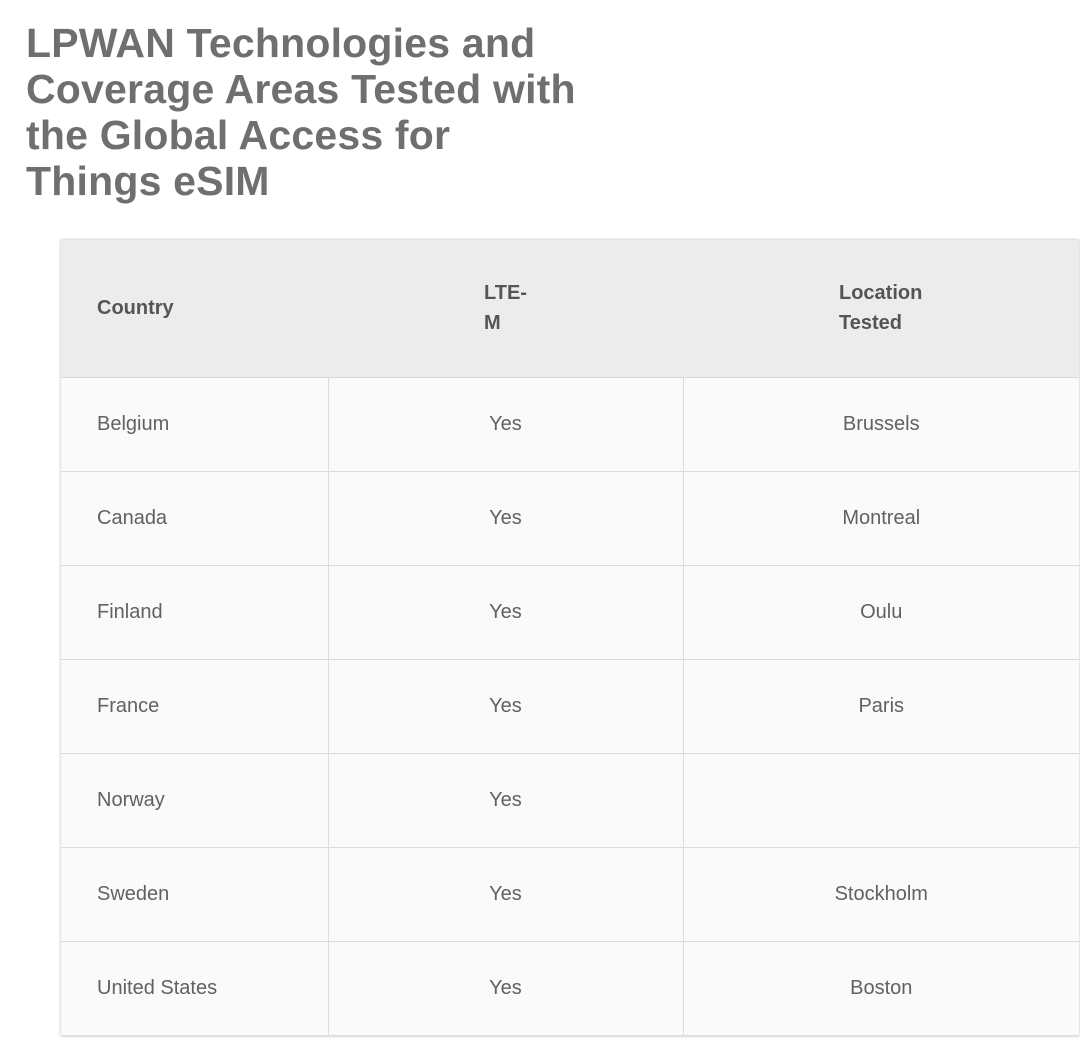  What do you see at coordinates (881, 988) in the screenshot?
I see `cell-location: Boston` at bounding box center [881, 988].